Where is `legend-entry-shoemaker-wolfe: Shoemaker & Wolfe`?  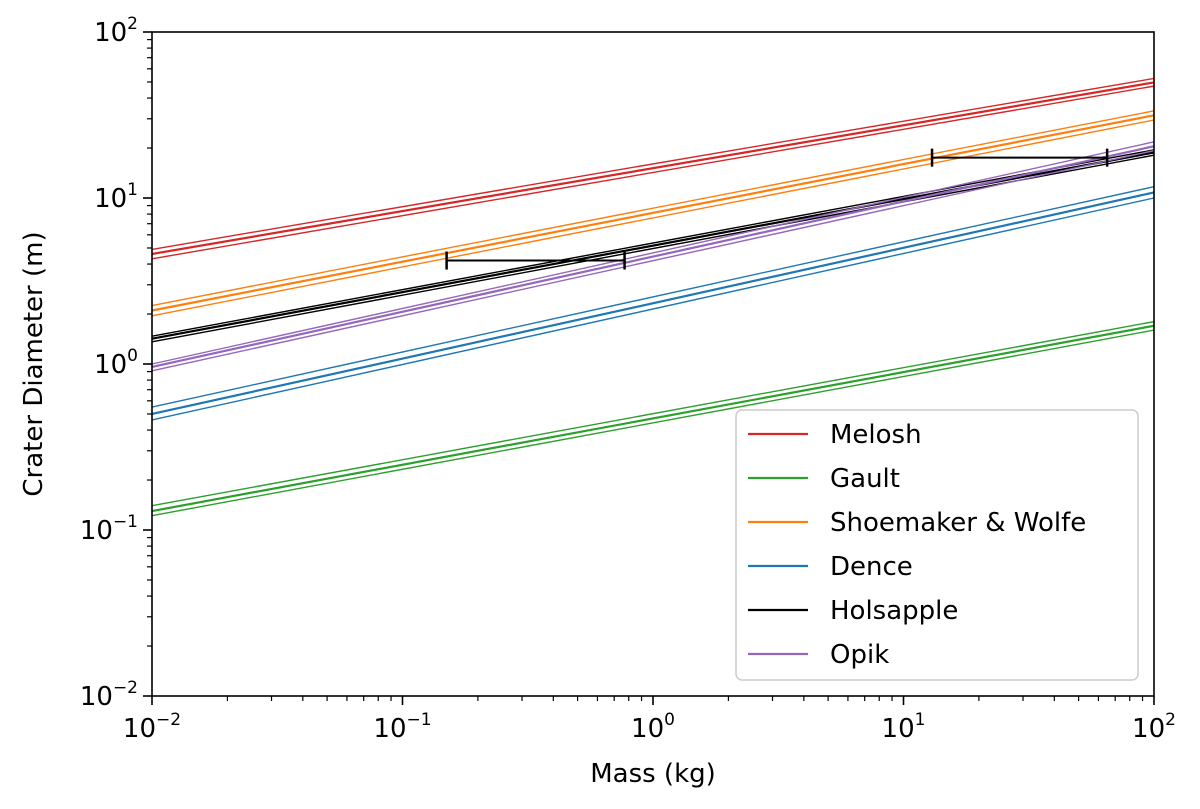
legend-entry-shoemaker-wolfe: Shoemaker & Wolfe is located at coordinates (917, 523).